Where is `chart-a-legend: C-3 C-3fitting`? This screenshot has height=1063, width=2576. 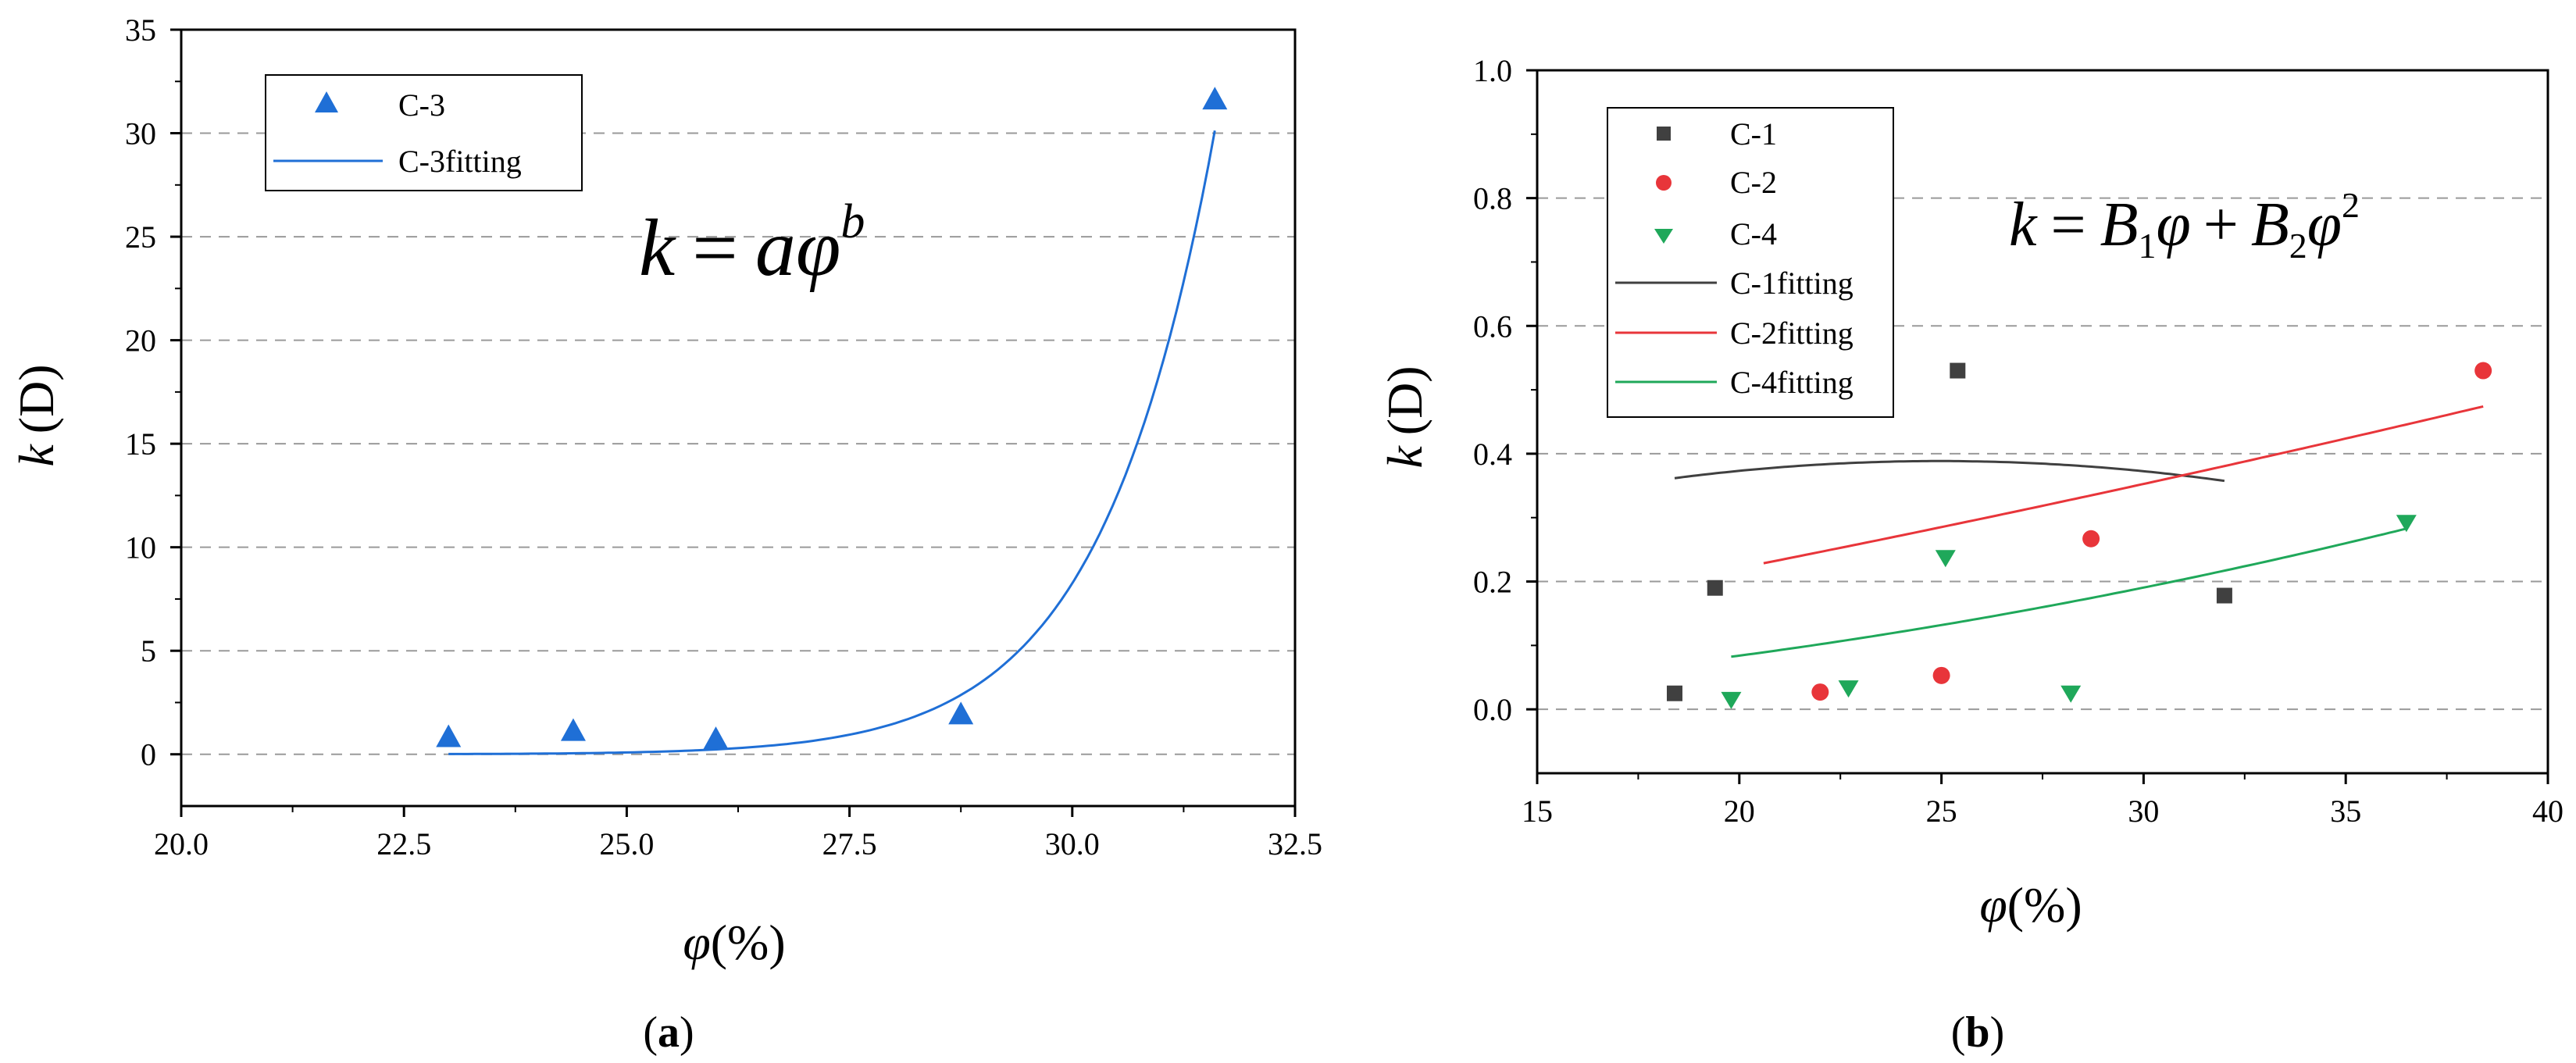 chart-a-legend: C-3 C-3fitting is located at coordinates (424, 132).